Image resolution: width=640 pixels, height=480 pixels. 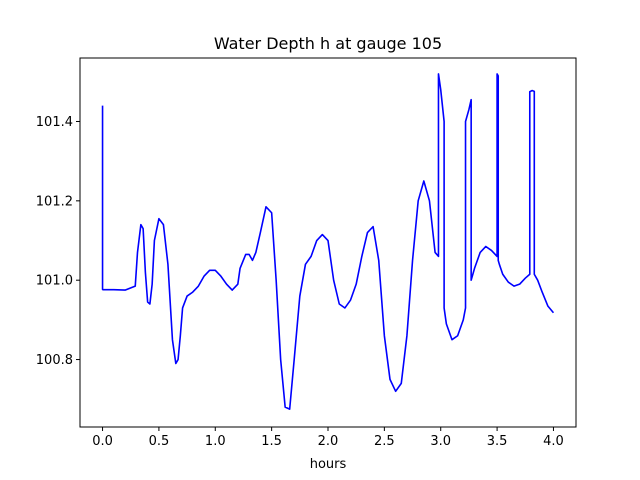 I want to click on x-tick-label: 0.0, so click(x=102, y=441).